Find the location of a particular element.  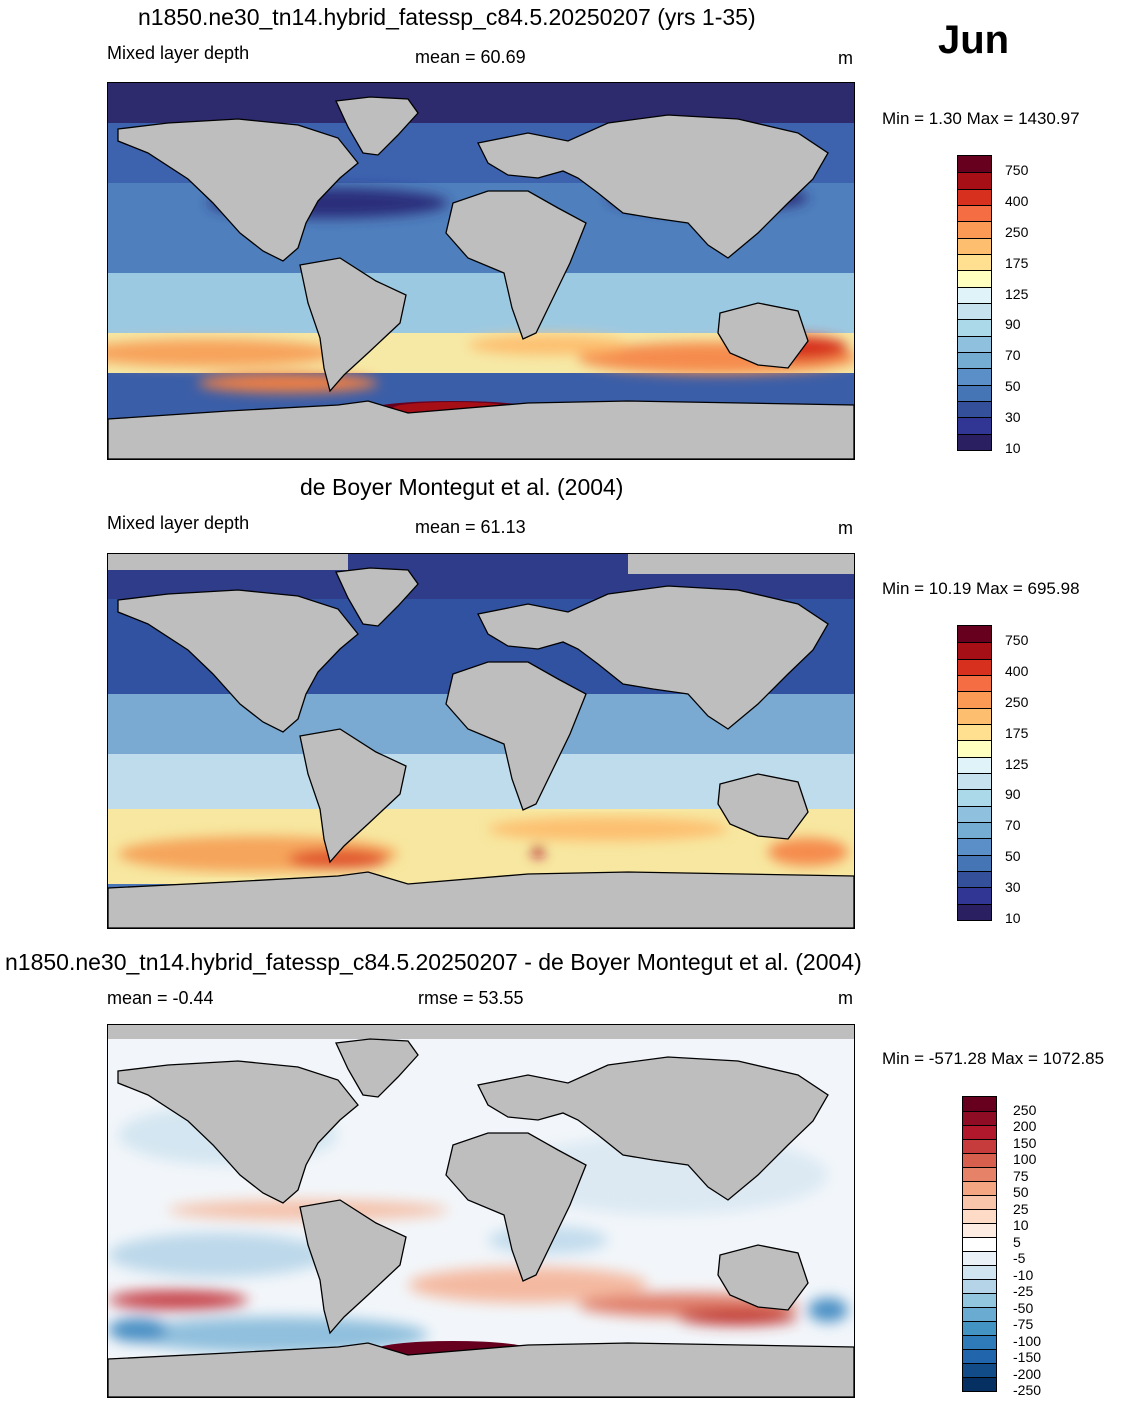

panel-obs-mean-label: mean = 61.13 is located at coordinates (470, 527).